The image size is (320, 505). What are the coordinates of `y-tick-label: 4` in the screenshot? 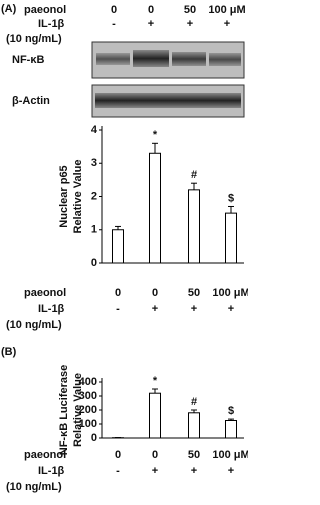 It's located at (94, 130).